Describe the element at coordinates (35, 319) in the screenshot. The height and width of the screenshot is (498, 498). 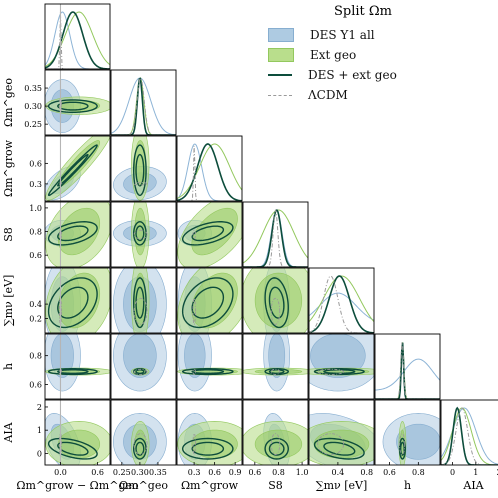
I see `ytick-label-4-0: 0.2` at that location.